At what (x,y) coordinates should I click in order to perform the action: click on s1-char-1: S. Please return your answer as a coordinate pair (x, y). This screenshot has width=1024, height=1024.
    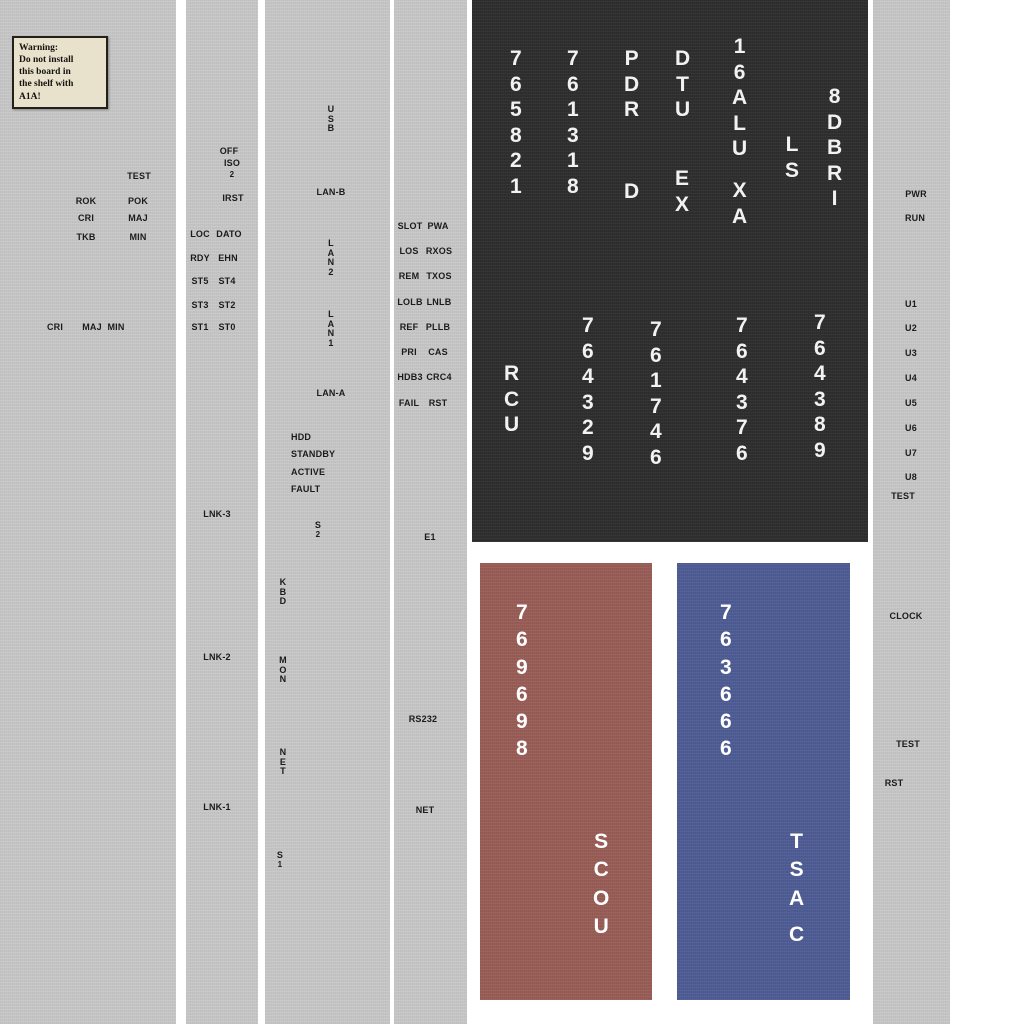
    Looking at the image, I should click on (280, 855).